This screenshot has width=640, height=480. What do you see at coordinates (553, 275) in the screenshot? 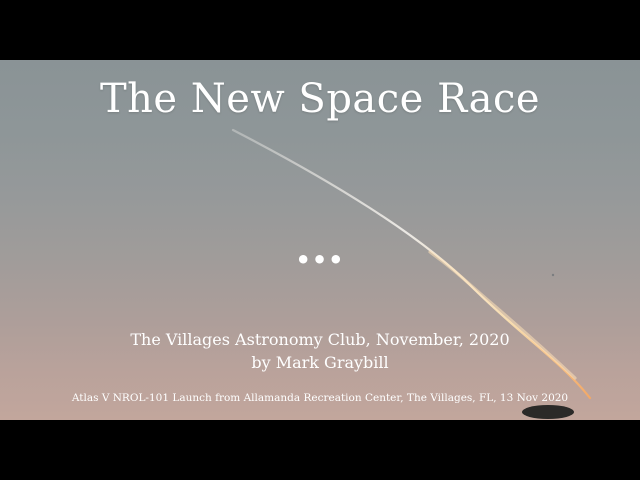
I see `distant-bird` at bounding box center [553, 275].